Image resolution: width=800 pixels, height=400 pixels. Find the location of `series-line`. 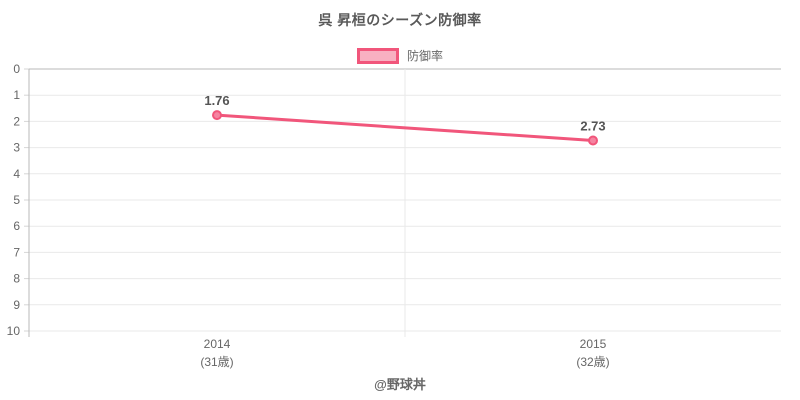

series-line is located at coordinates (405, 128).